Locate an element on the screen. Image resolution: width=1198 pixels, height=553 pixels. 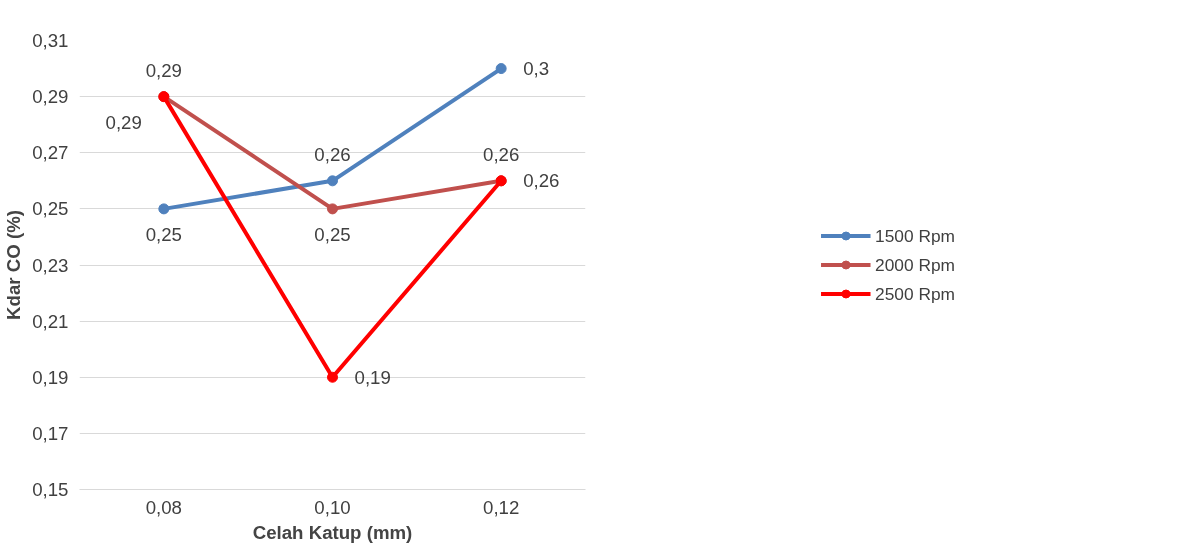
y-tick-label: 0,29 is located at coordinates (50, 97).